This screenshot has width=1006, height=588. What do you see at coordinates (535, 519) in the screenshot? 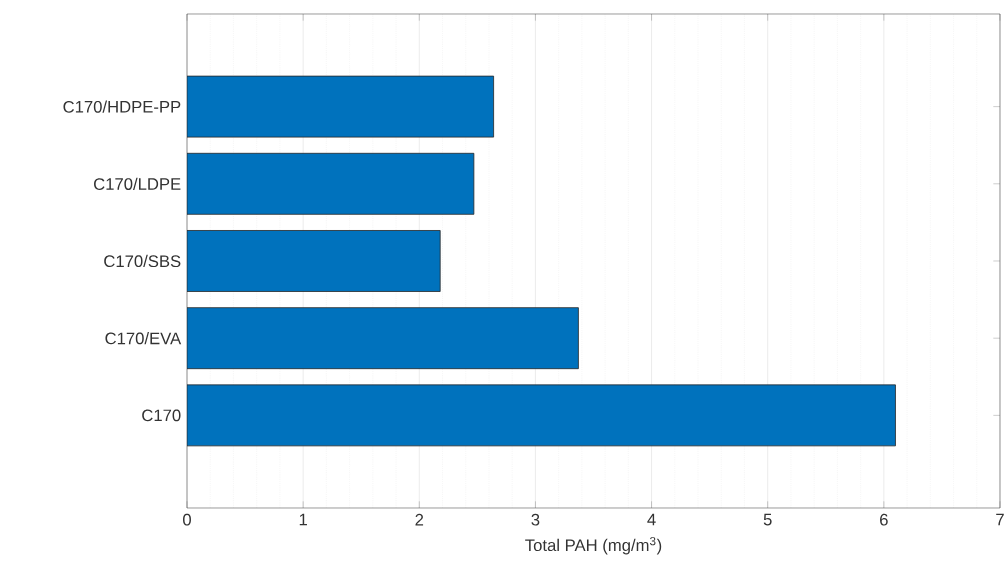
I see `x-tick-label: 3` at bounding box center [535, 519].